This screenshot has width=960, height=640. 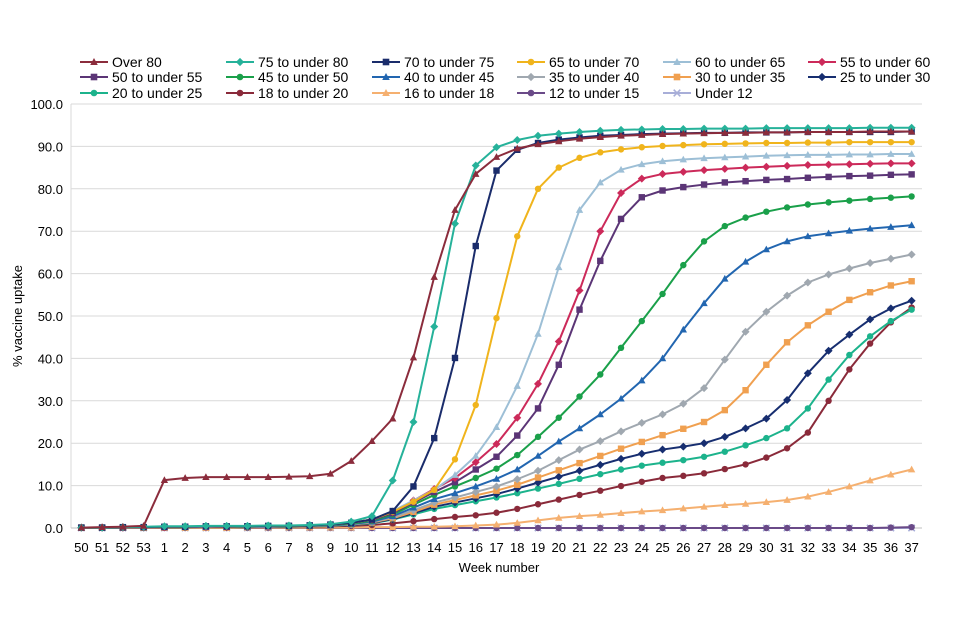 What do you see at coordinates (911, 547) in the screenshot?
I see `x-tick-label: 37` at bounding box center [911, 547].